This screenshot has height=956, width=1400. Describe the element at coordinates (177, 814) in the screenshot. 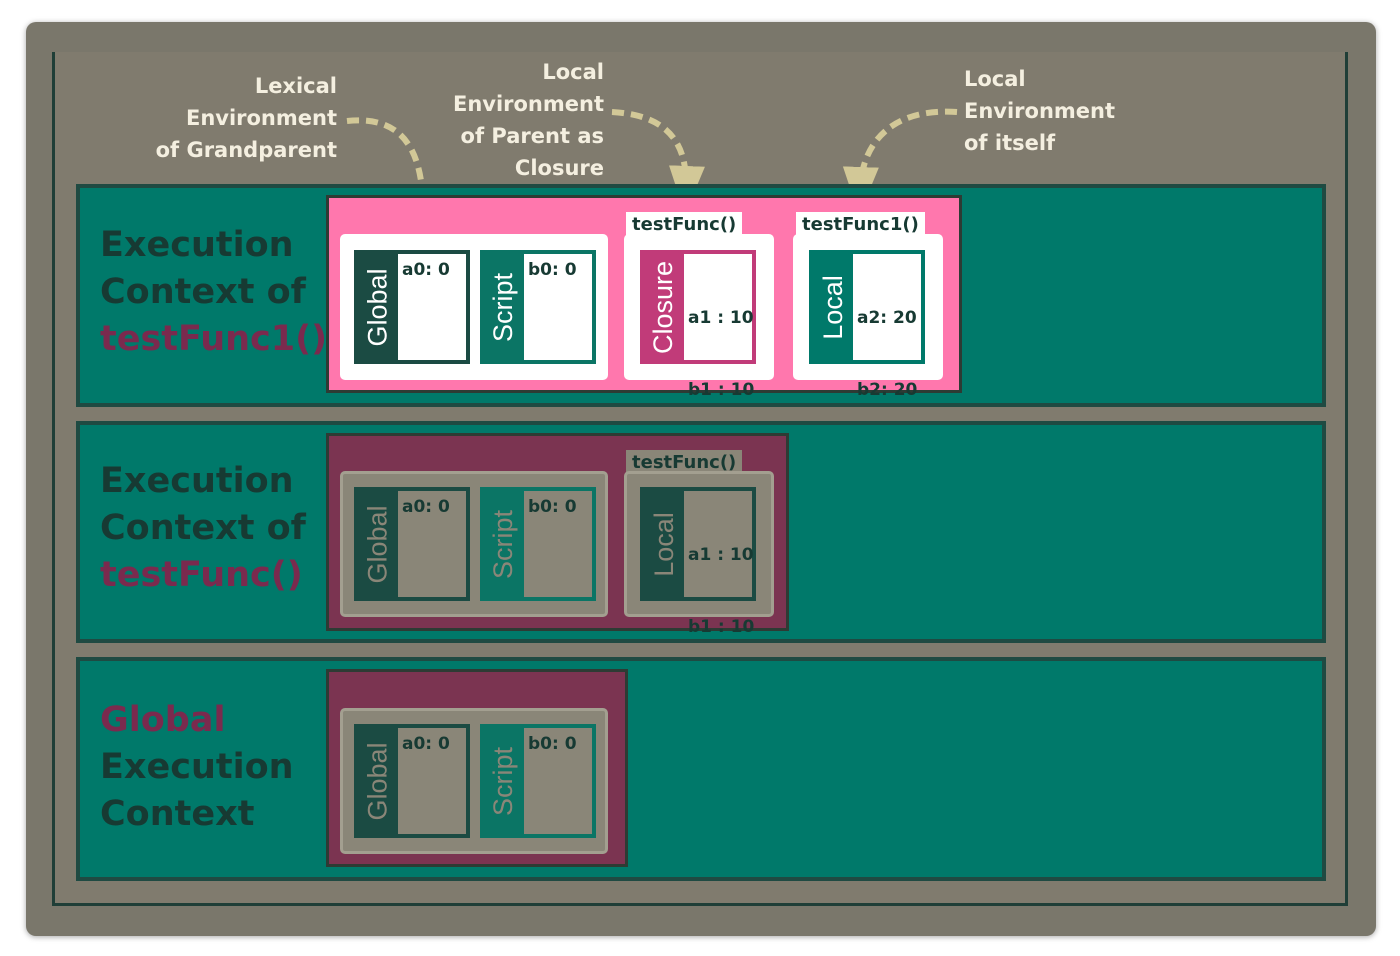

I see `context-title-line: Context` at that location.